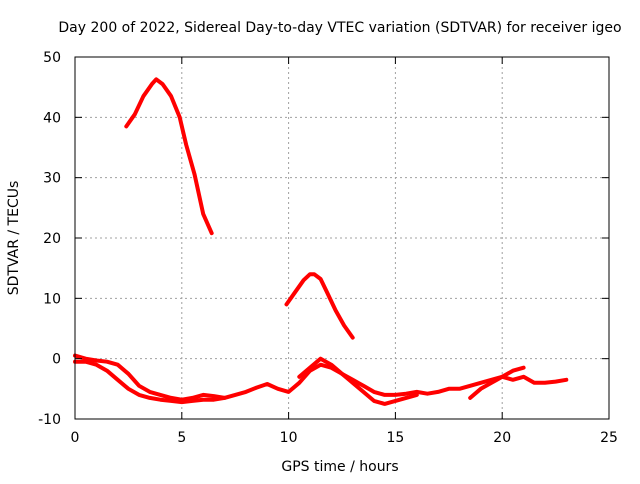 Image resolution: width=640 pixels, height=484 pixels. What do you see at coordinates (395, 438) in the screenshot?
I see `x-tick-label: 15` at bounding box center [395, 438].